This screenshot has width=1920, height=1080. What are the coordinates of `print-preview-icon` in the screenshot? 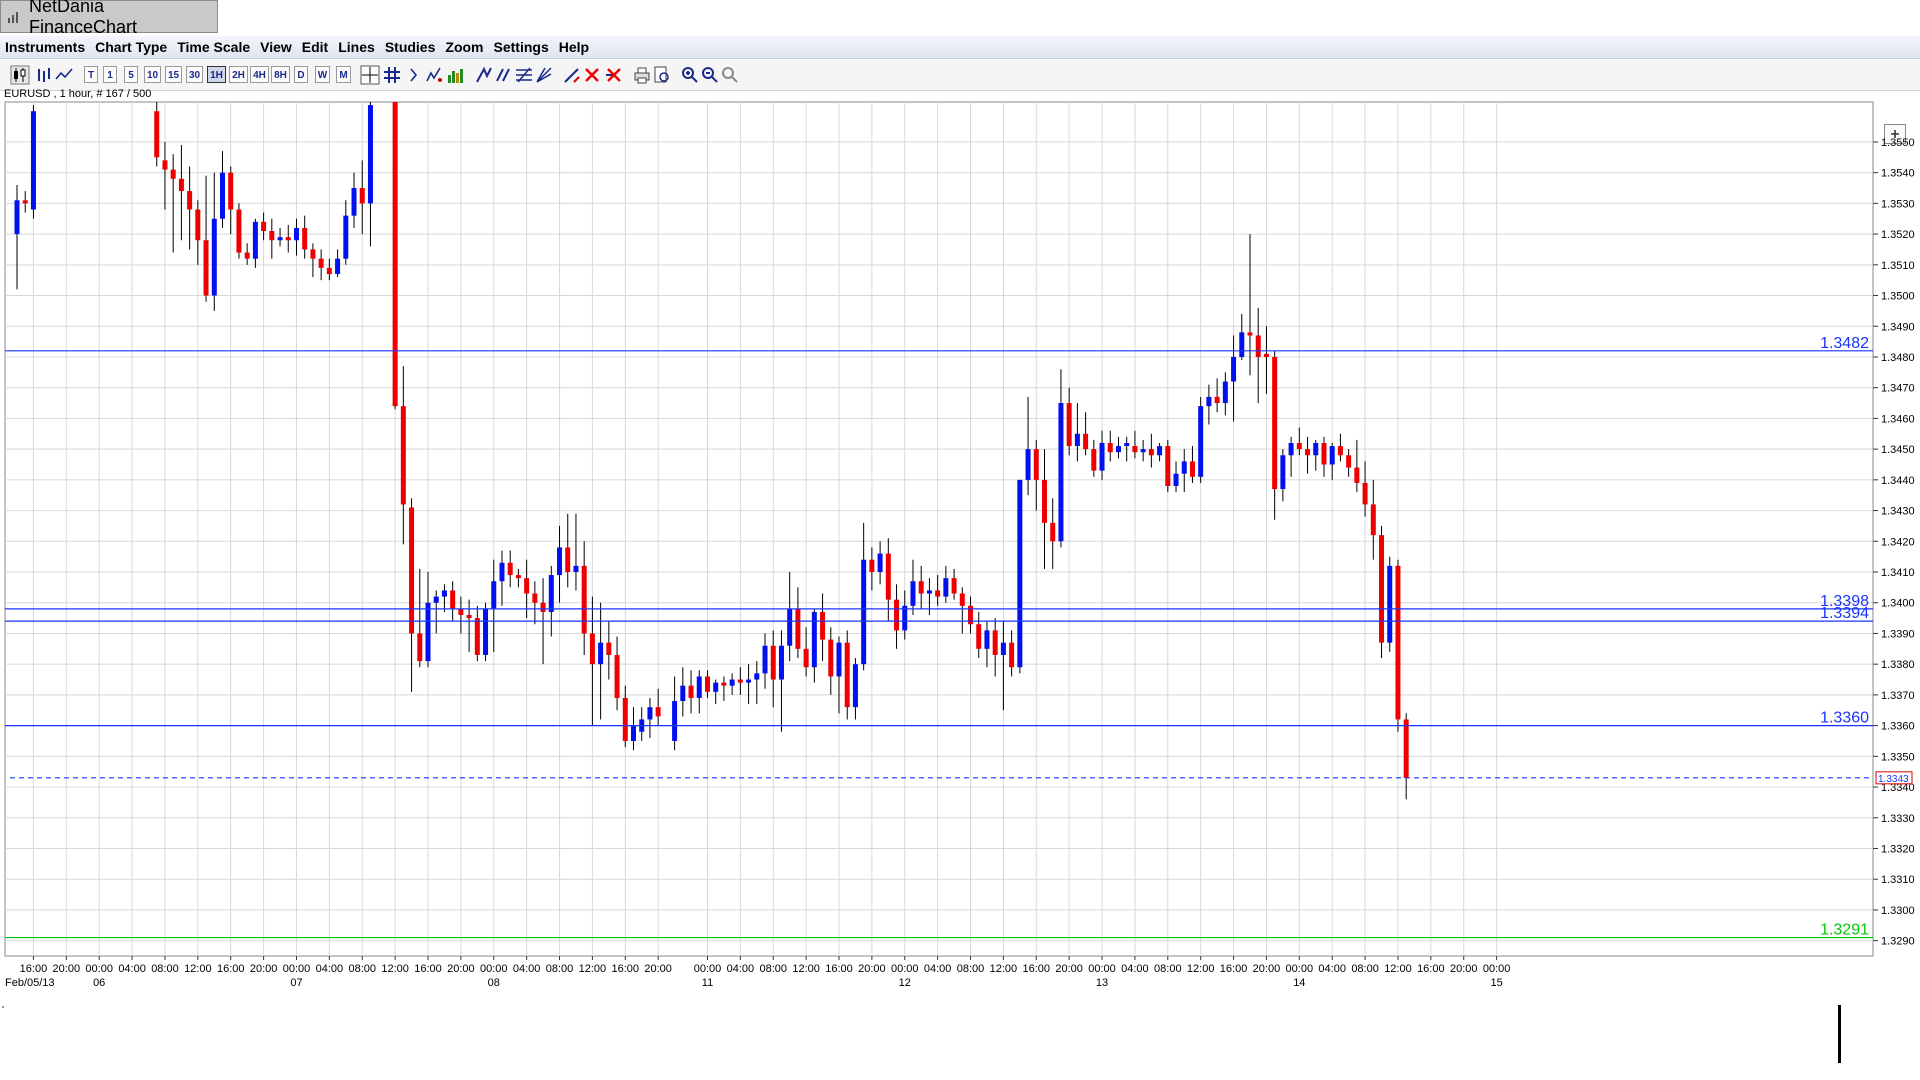 It's located at (662, 75).